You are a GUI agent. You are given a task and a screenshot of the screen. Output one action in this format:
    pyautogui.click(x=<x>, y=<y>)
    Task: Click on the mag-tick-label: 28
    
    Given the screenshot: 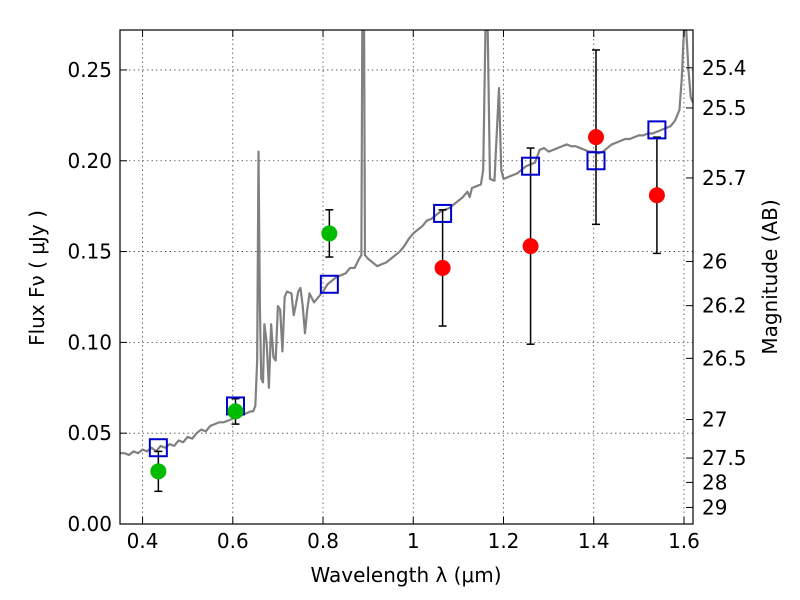 What is the action you would take?
    pyautogui.click(x=714, y=482)
    